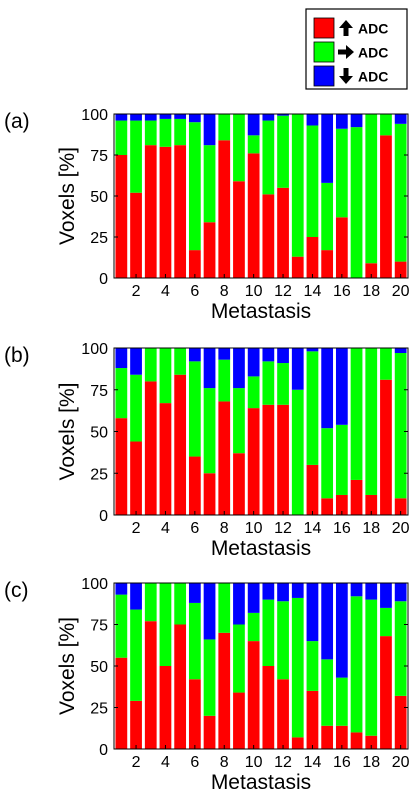  What do you see at coordinates (99, 474) in the screenshot?
I see `y-tick-label: 25` at bounding box center [99, 474].